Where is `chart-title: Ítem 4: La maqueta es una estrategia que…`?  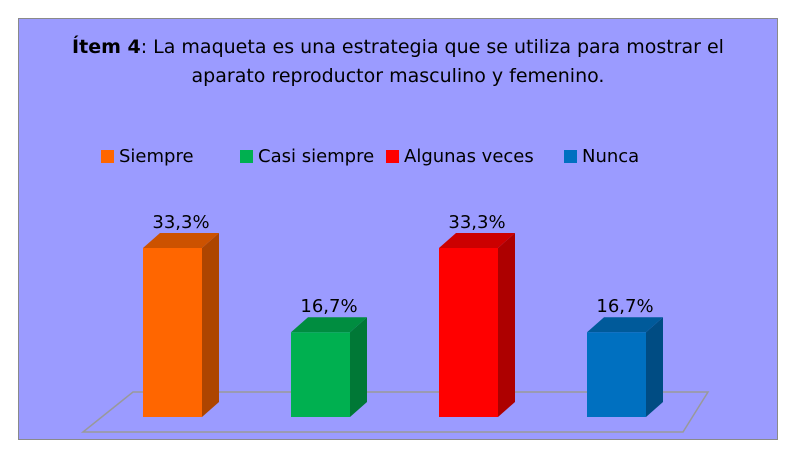 chart-title: Ítem 4: La maqueta es una estrategia que… is located at coordinates (398, 62).